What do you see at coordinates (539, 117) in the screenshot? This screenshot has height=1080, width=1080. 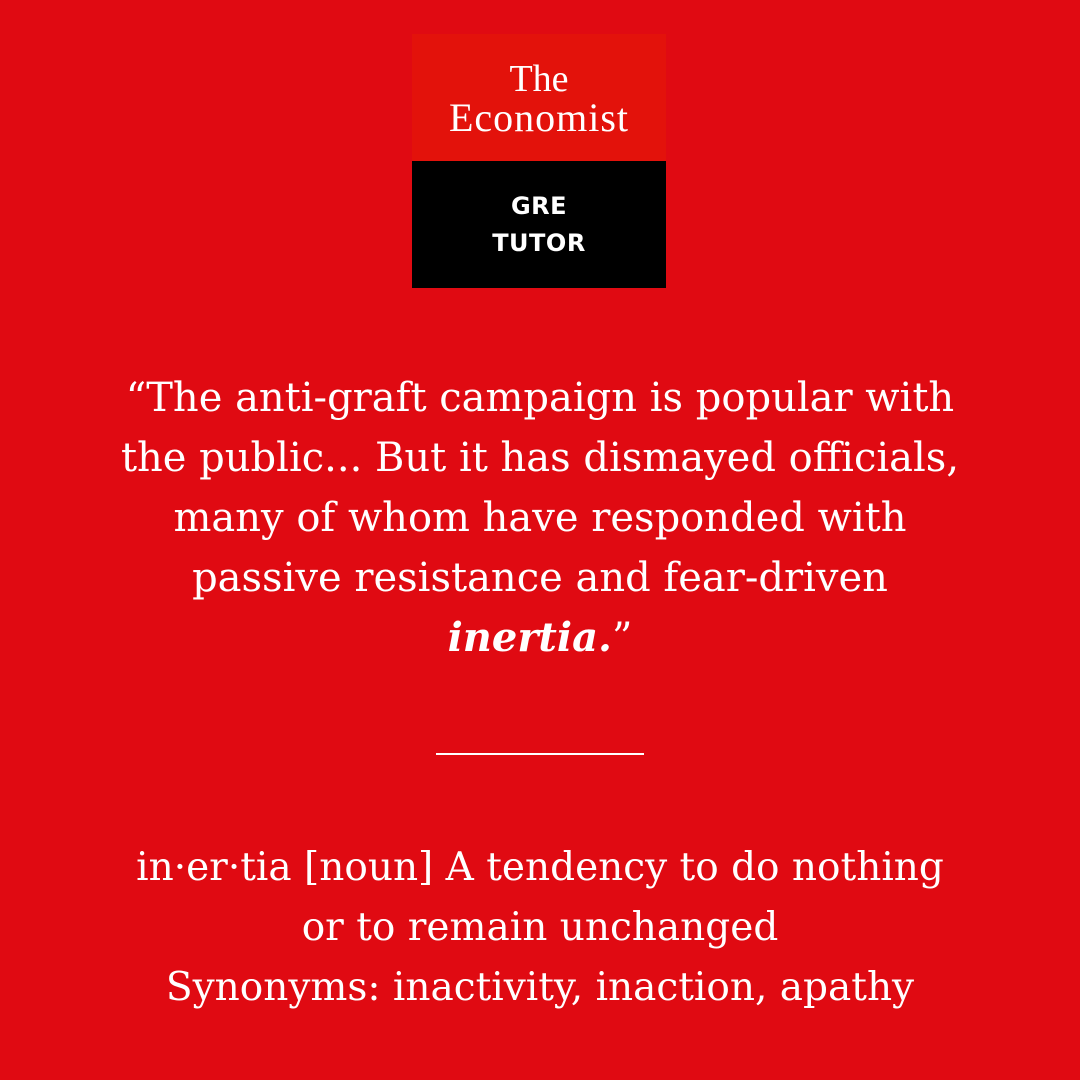 I see `logo-brand-line2: Economist` at bounding box center [539, 117].